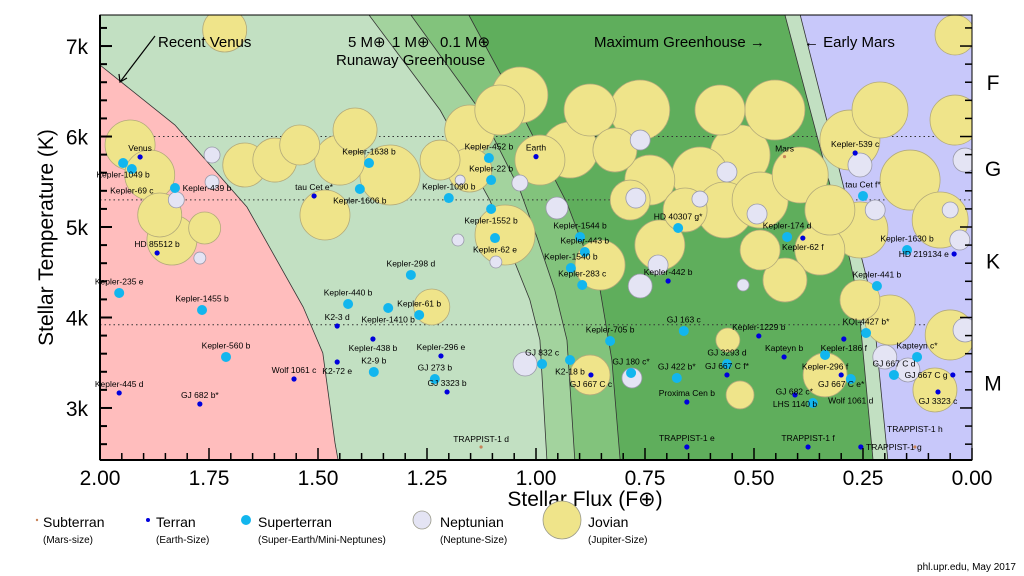 The height and width of the screenshot is (576, 1024). What do you see at coordinates (360, 201) in the screenshot?
I see `planet-label: Kepler-1606 b` at bounding box center [360, 201].